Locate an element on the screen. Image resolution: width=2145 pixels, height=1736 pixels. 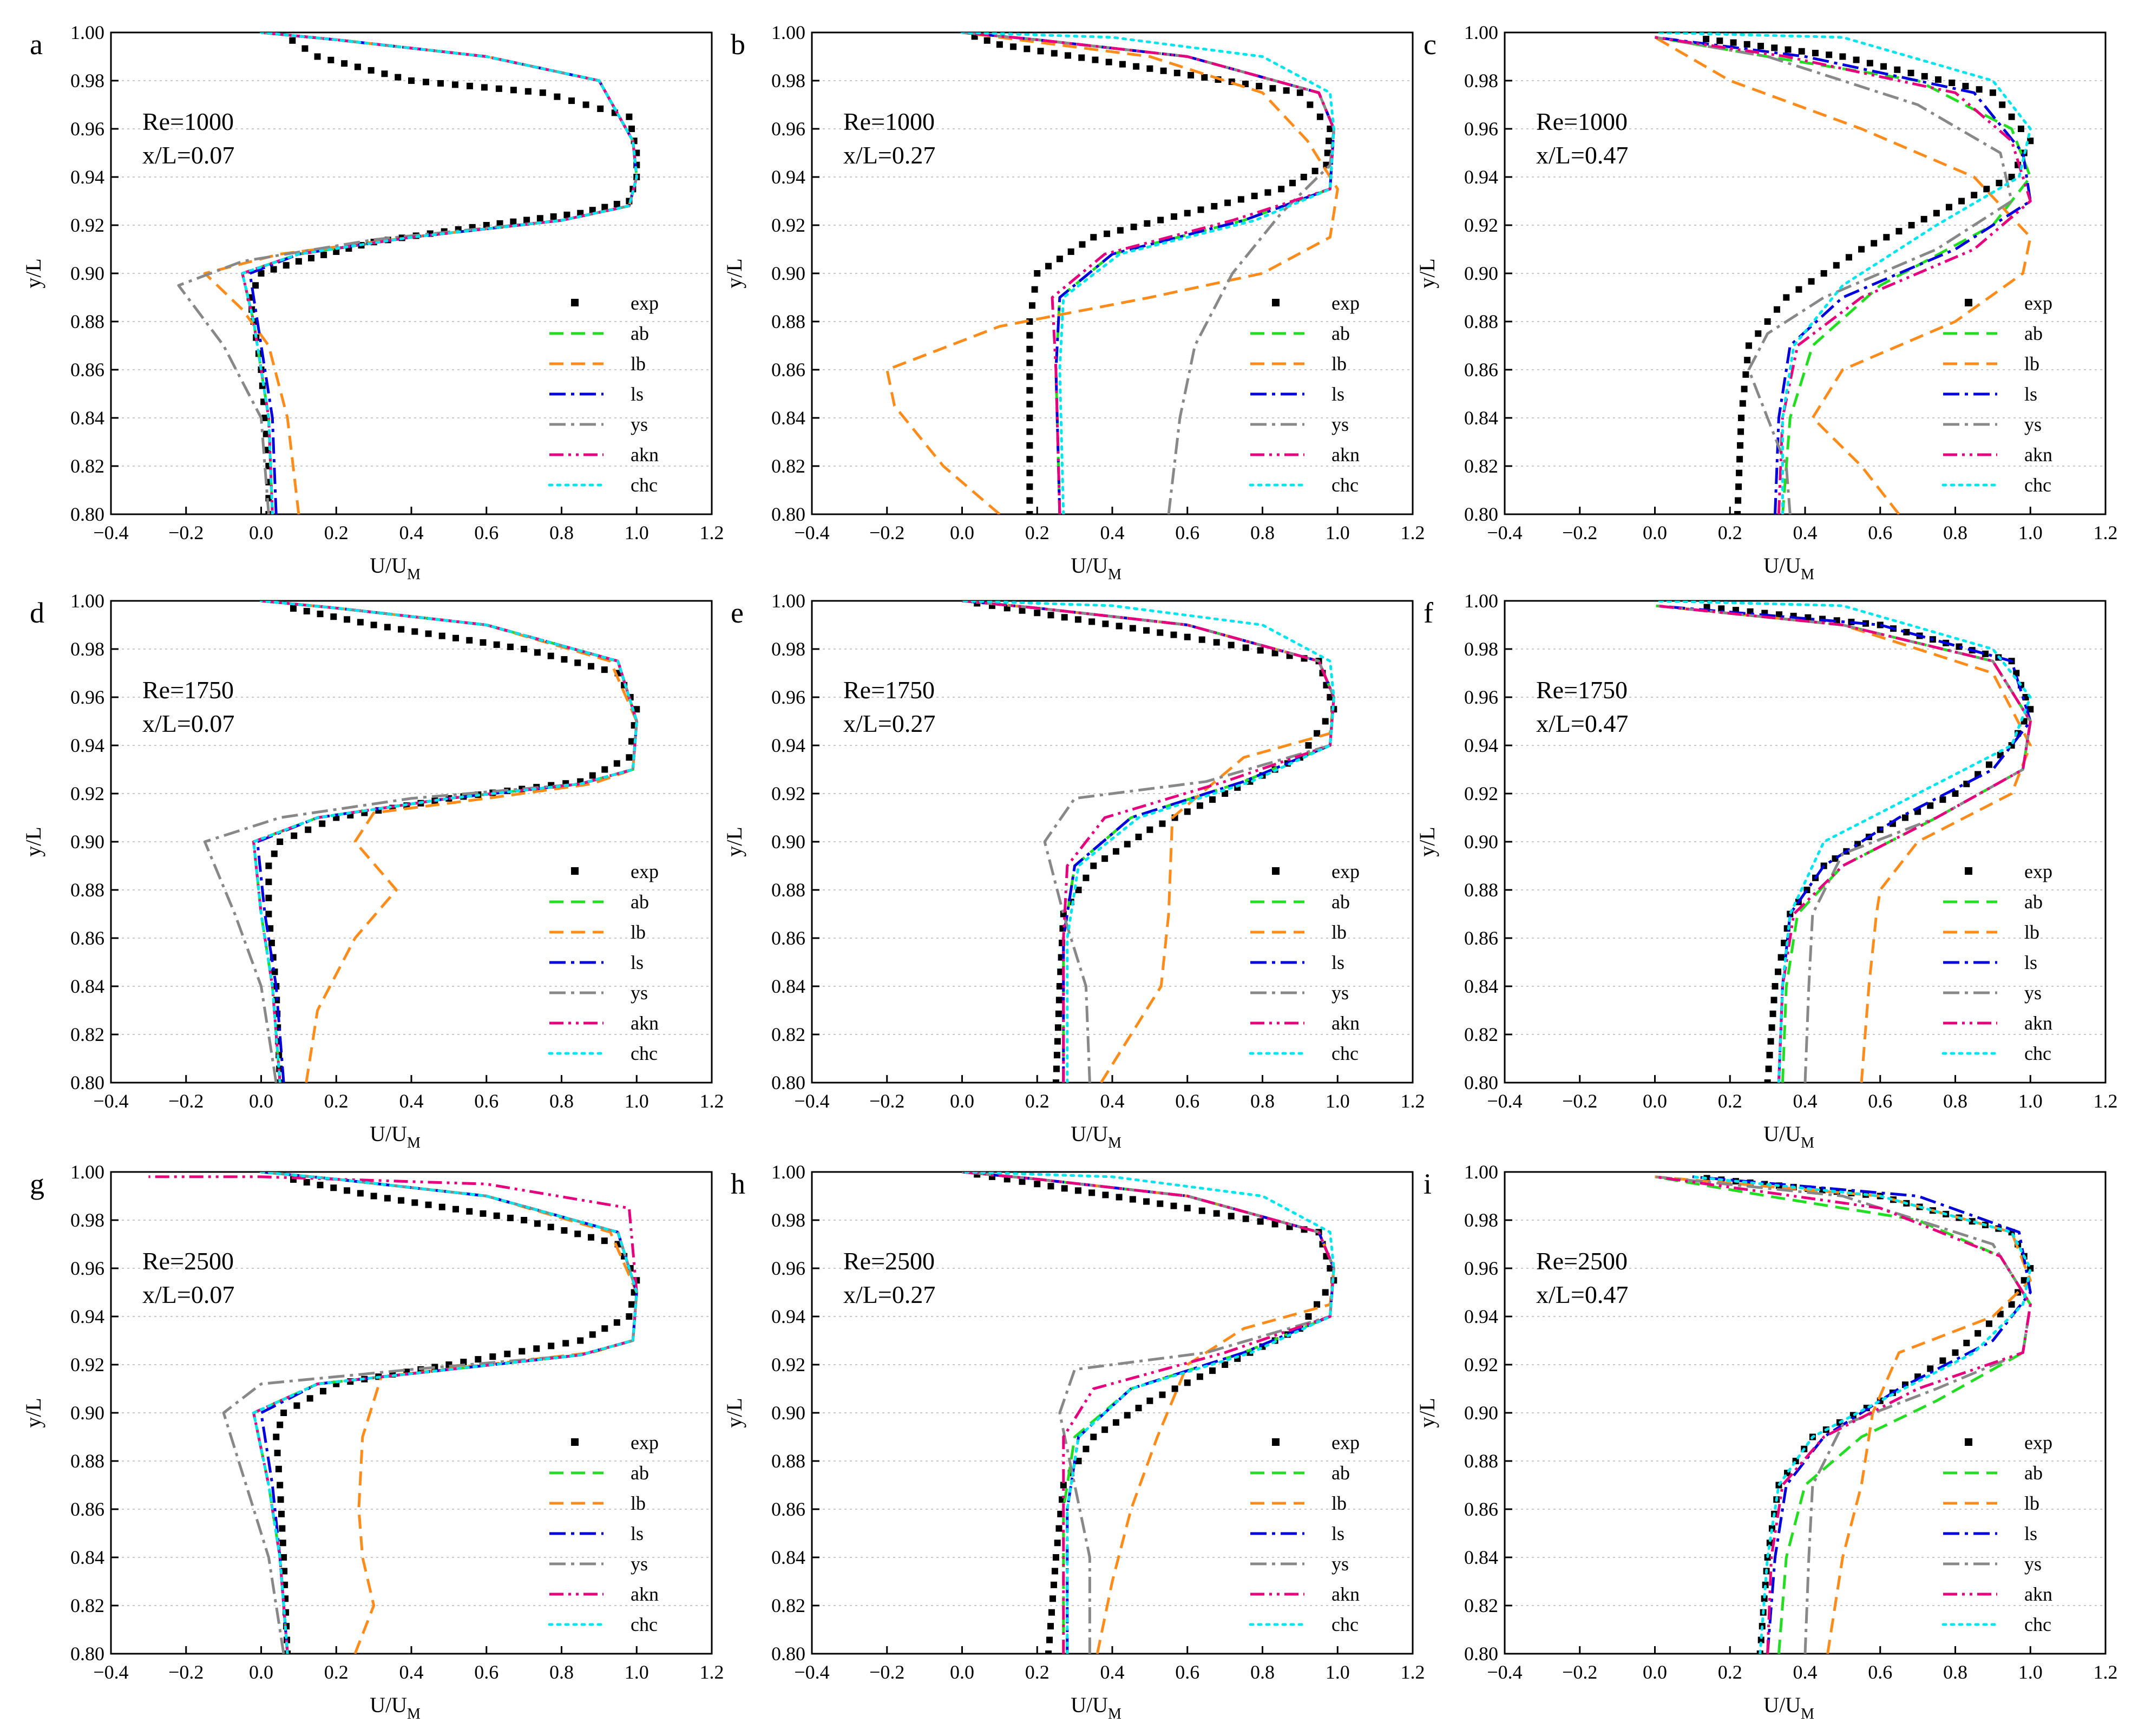
panel-letter: a is located at coordinates (36, 44).